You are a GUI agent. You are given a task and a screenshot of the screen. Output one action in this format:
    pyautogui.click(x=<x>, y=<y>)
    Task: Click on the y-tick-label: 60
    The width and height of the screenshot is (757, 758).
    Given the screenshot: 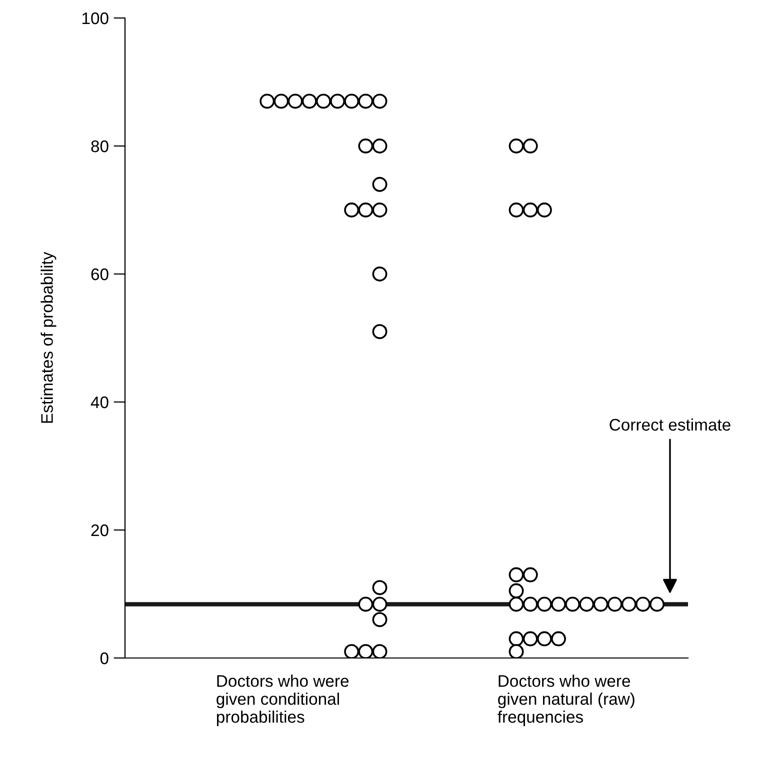 What is the action you would take?
    pyautogui.click(x=99, y=274)
    